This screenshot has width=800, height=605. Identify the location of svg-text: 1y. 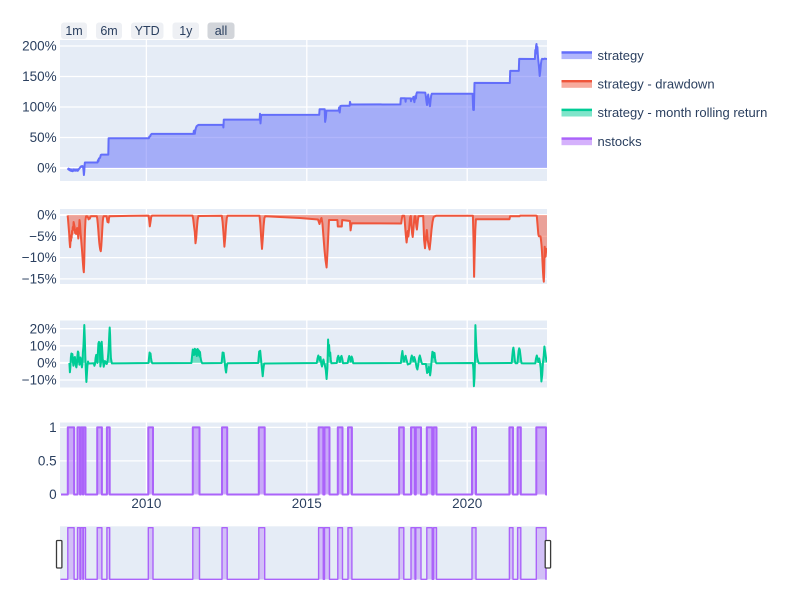
(186, 31).